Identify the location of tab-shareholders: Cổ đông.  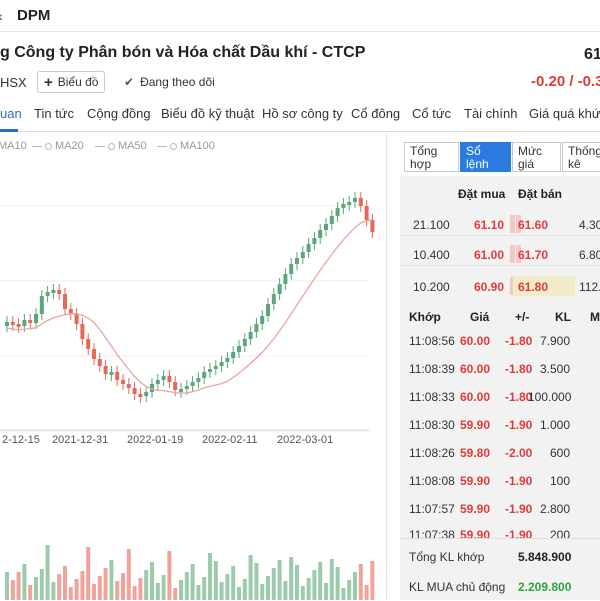
(376, 113).